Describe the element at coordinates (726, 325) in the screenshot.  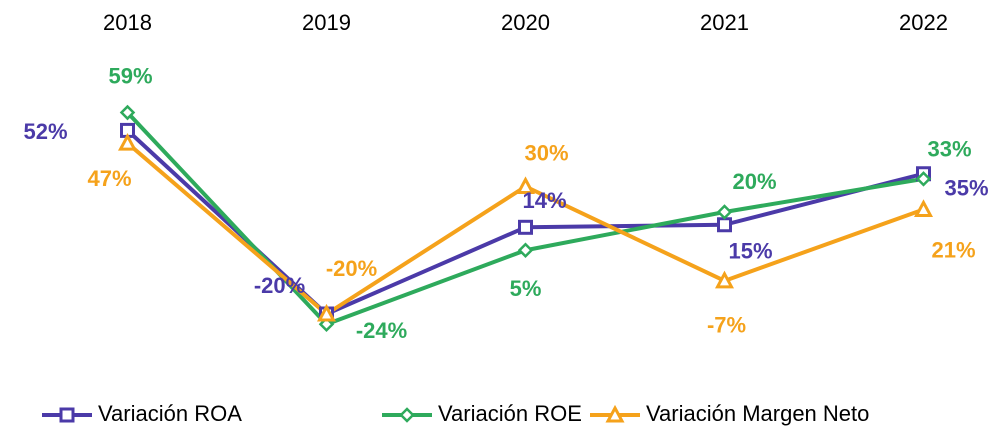
I see `data-label: -7%` at that location.